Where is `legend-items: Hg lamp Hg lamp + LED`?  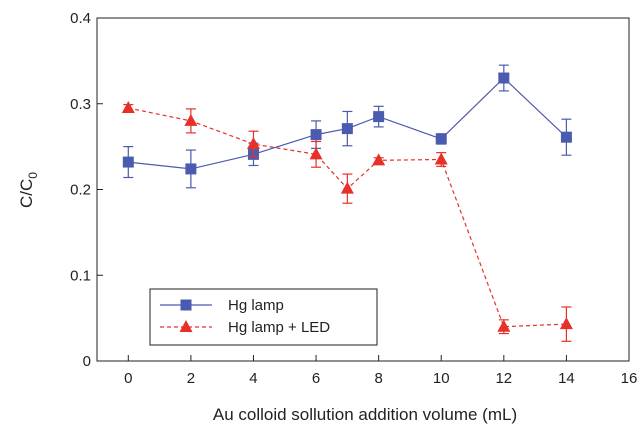 legend-items: Hg lamp Hg lamp + LED is located at coordinates (245, 316).